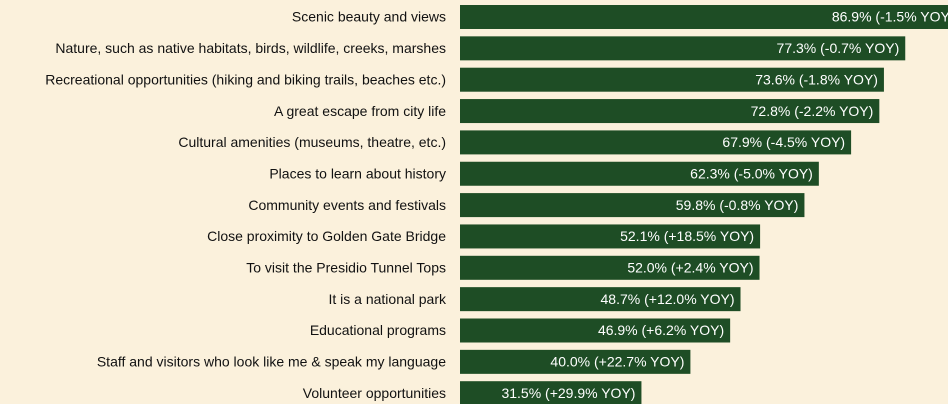  Describe the element at coordinates (783, 142) in the screenshot. I see `value-label: 67.9% (-4.5% YOY)` at that location.